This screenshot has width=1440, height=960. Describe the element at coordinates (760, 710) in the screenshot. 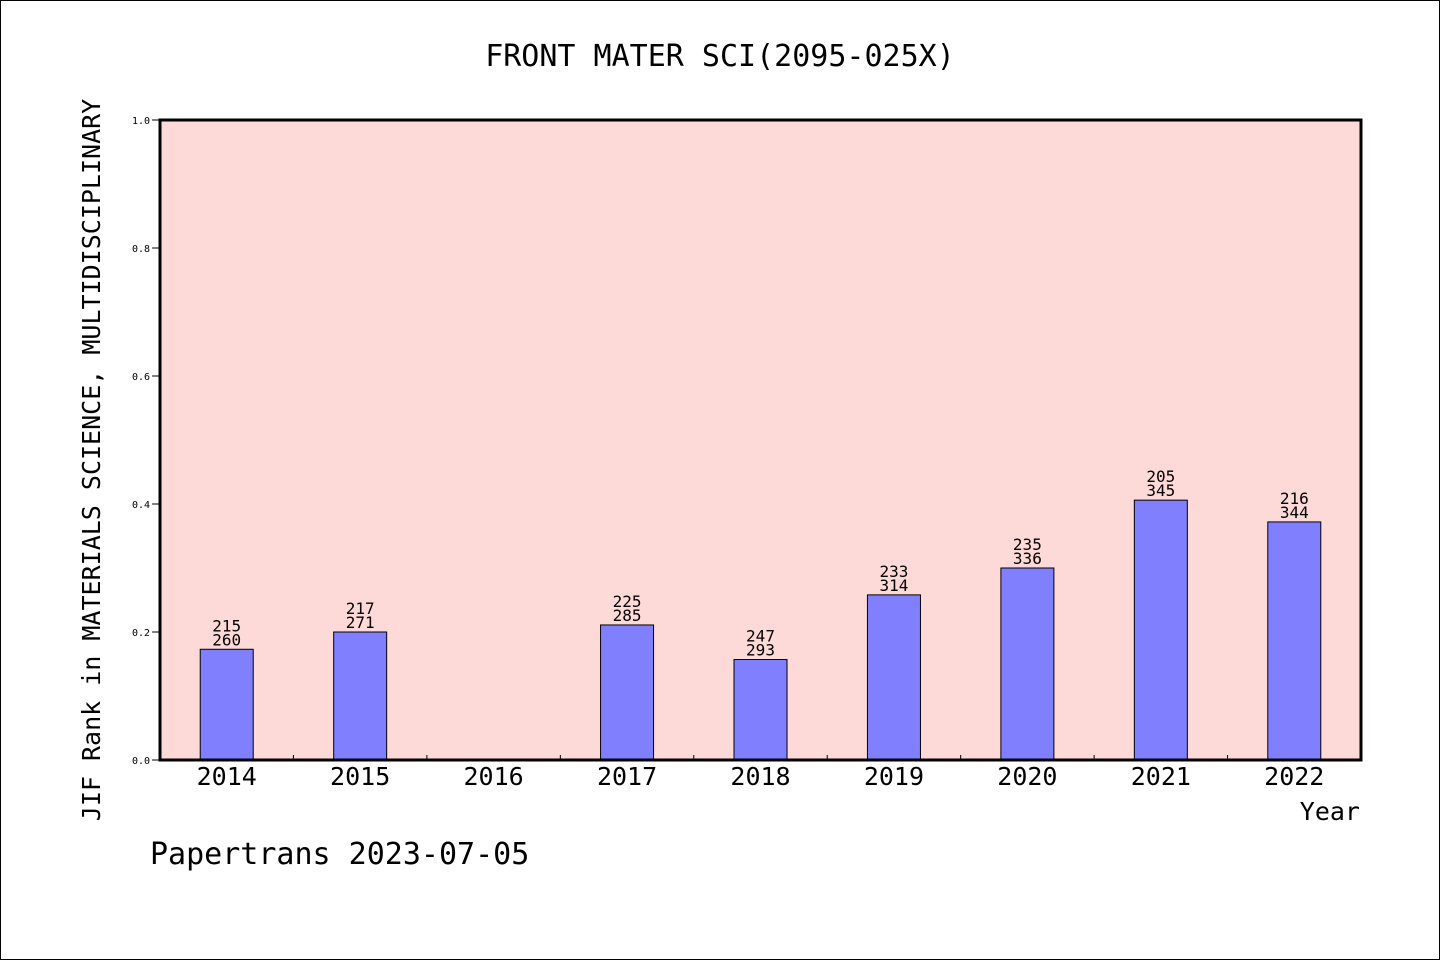

I see `bar-2018` at that location.